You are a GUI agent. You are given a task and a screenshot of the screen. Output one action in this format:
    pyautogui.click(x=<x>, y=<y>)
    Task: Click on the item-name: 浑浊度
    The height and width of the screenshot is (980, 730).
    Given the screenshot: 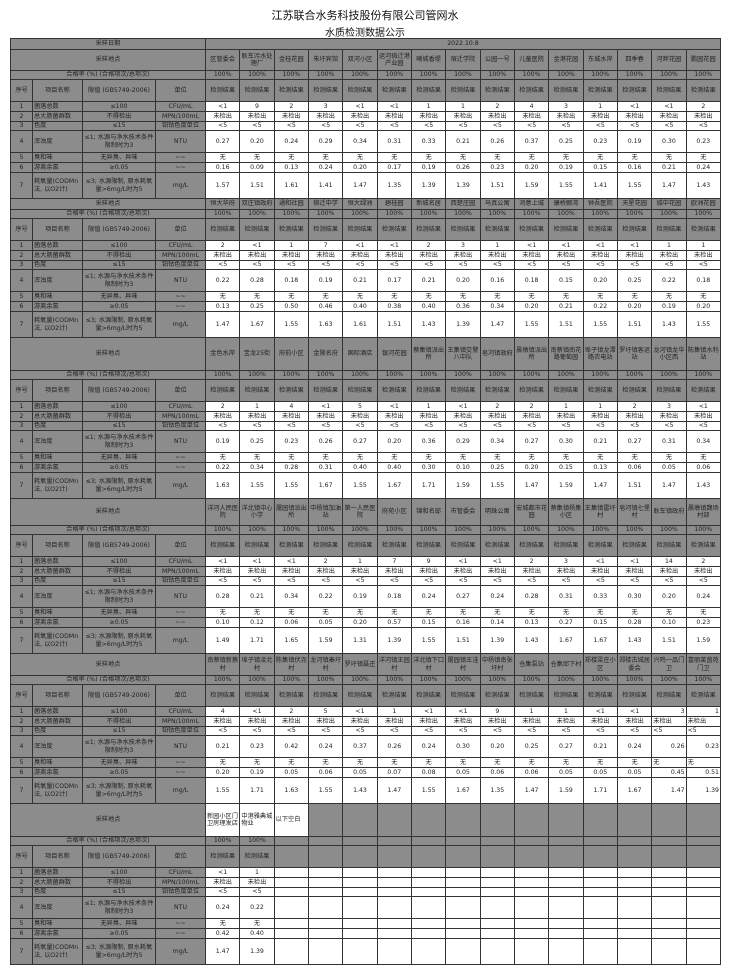 What is the action you would take?
    pyautogui.click(x=57, y=441)
    